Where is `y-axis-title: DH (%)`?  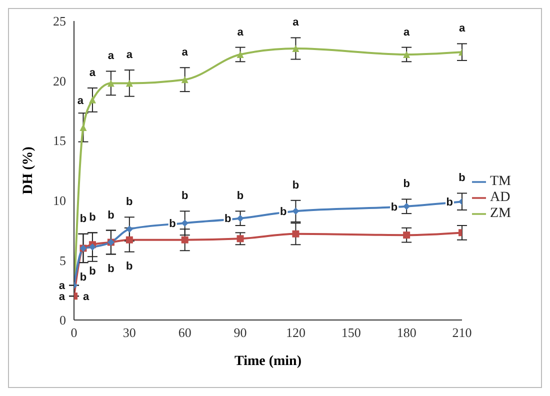
y-axis-title: DH (%) is located at coordinates (28, 170).